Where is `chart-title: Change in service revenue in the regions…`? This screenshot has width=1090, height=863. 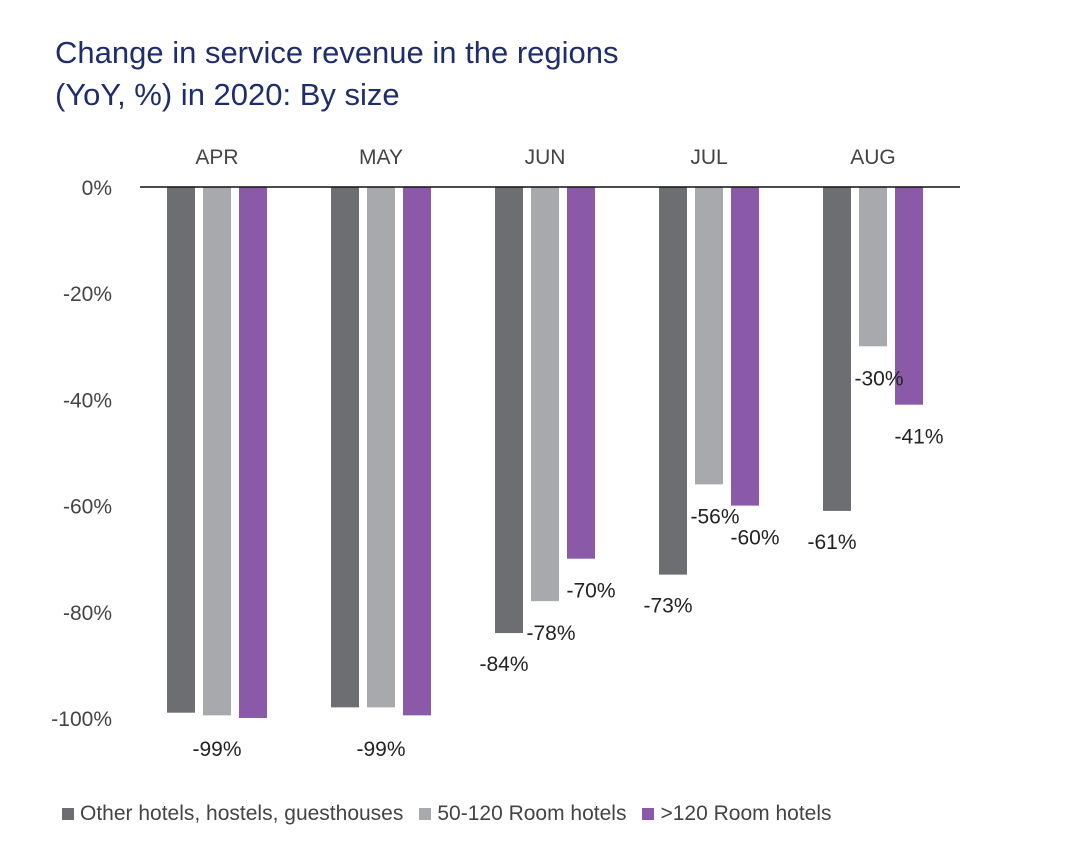 chart-title: Change in service revenue in the regions… is located at coordinates (505, 74).